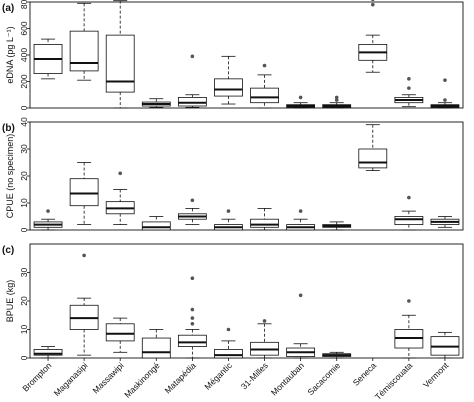  What do you see at coordinates (24, 81) in the screenshot?
I see `panel-a-ytick-label-200: 200` at bounding box center [24, 81].